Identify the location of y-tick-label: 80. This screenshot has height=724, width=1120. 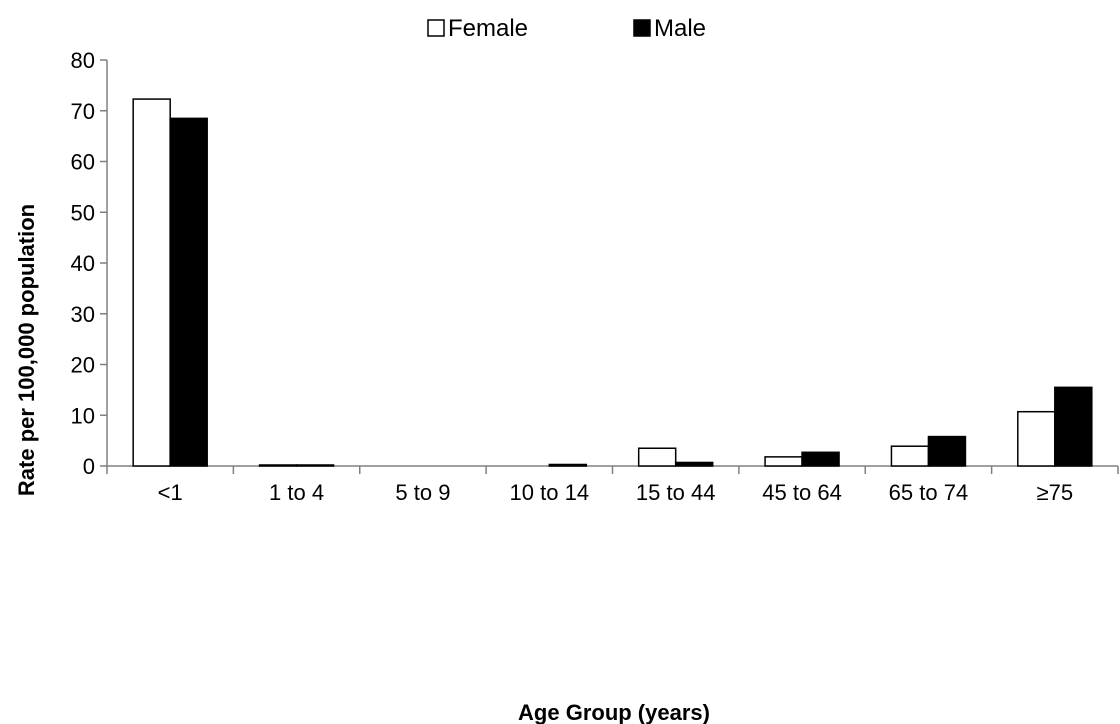
(83, 60).